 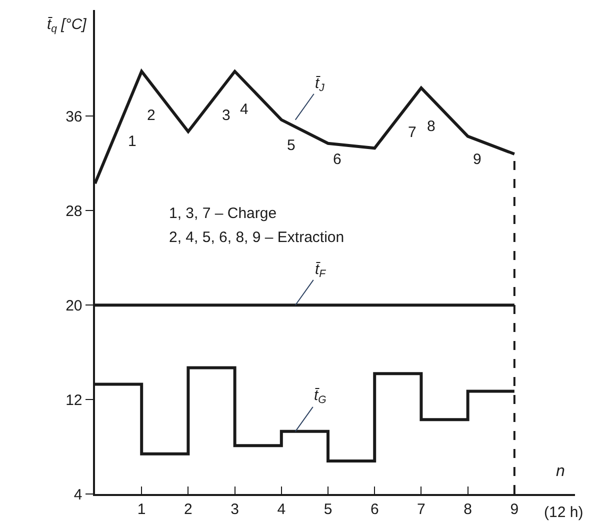 What do you see at coordinates (431, 126) in the screenshot?
I see `annotation: 8` at bounding box center [431, 126].